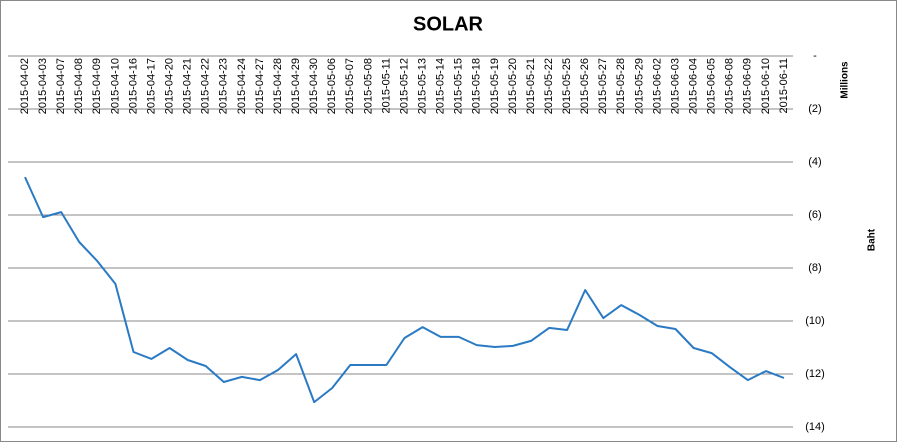  Describe the element at coordinates (784, 85) in the screenshot. I see `x-tick-label: 2015-06-11` at that location.